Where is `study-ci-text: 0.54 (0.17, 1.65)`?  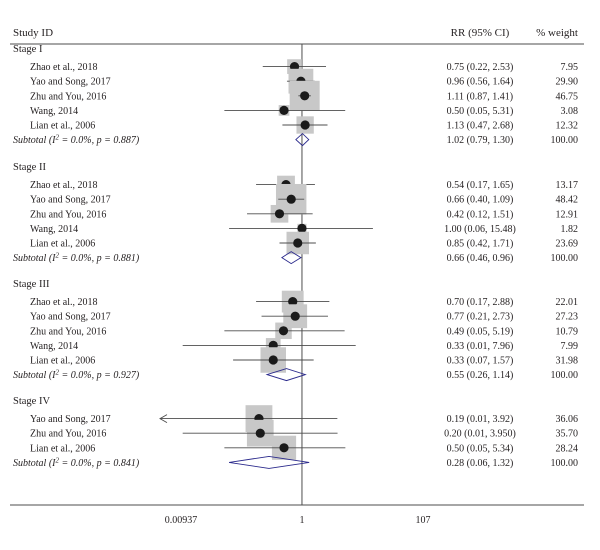
study-ci-text: 0.54 (0.17, 1.65) is located at coordinates (480, 185).